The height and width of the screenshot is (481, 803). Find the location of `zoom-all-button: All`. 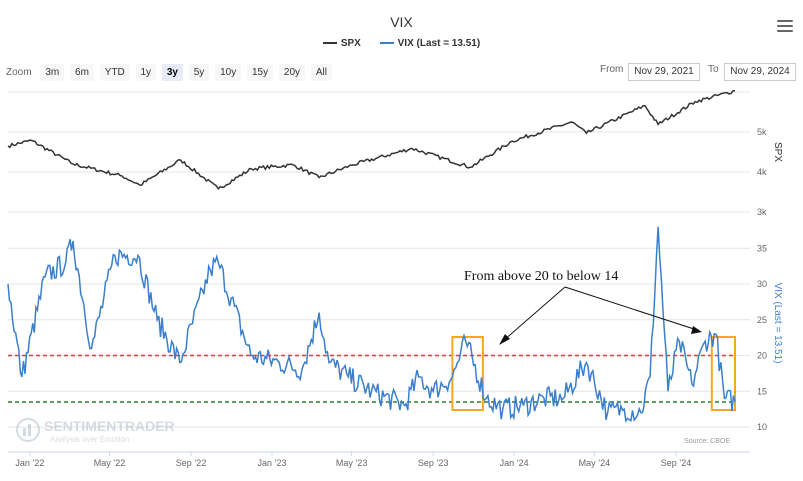

zoom-all-button: All is located at coordinates (321, 72).